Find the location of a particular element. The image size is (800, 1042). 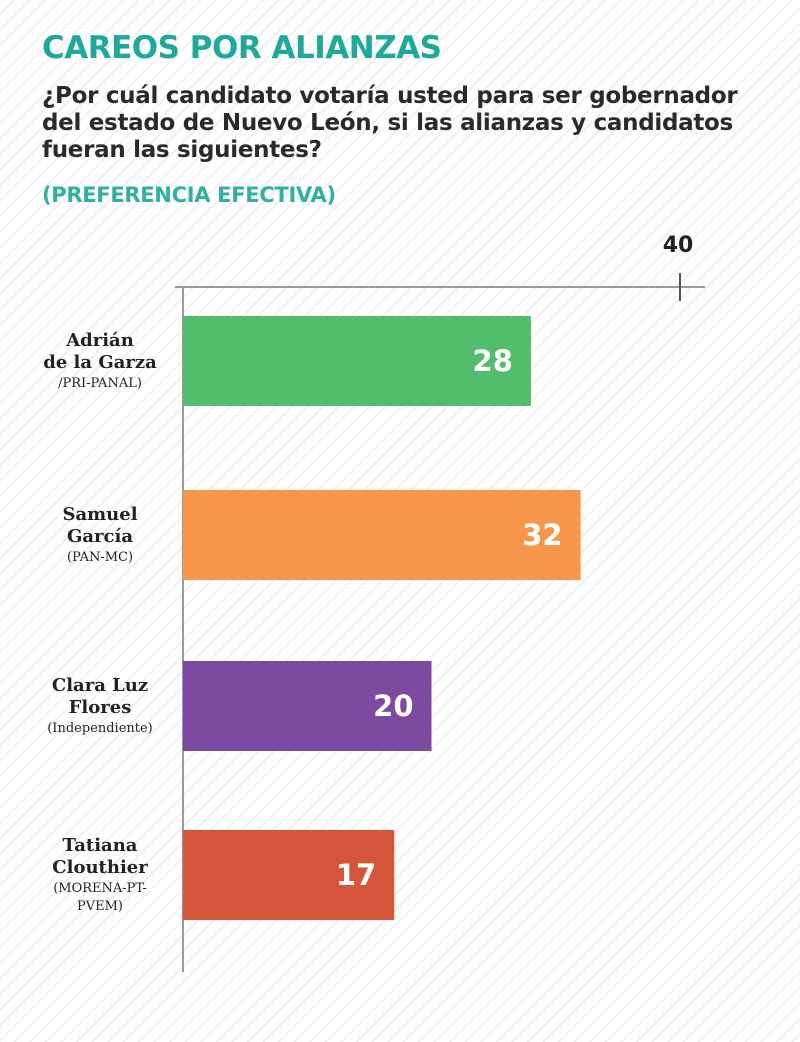

x-tick-label: 40 is located at coordinates (678, 245).